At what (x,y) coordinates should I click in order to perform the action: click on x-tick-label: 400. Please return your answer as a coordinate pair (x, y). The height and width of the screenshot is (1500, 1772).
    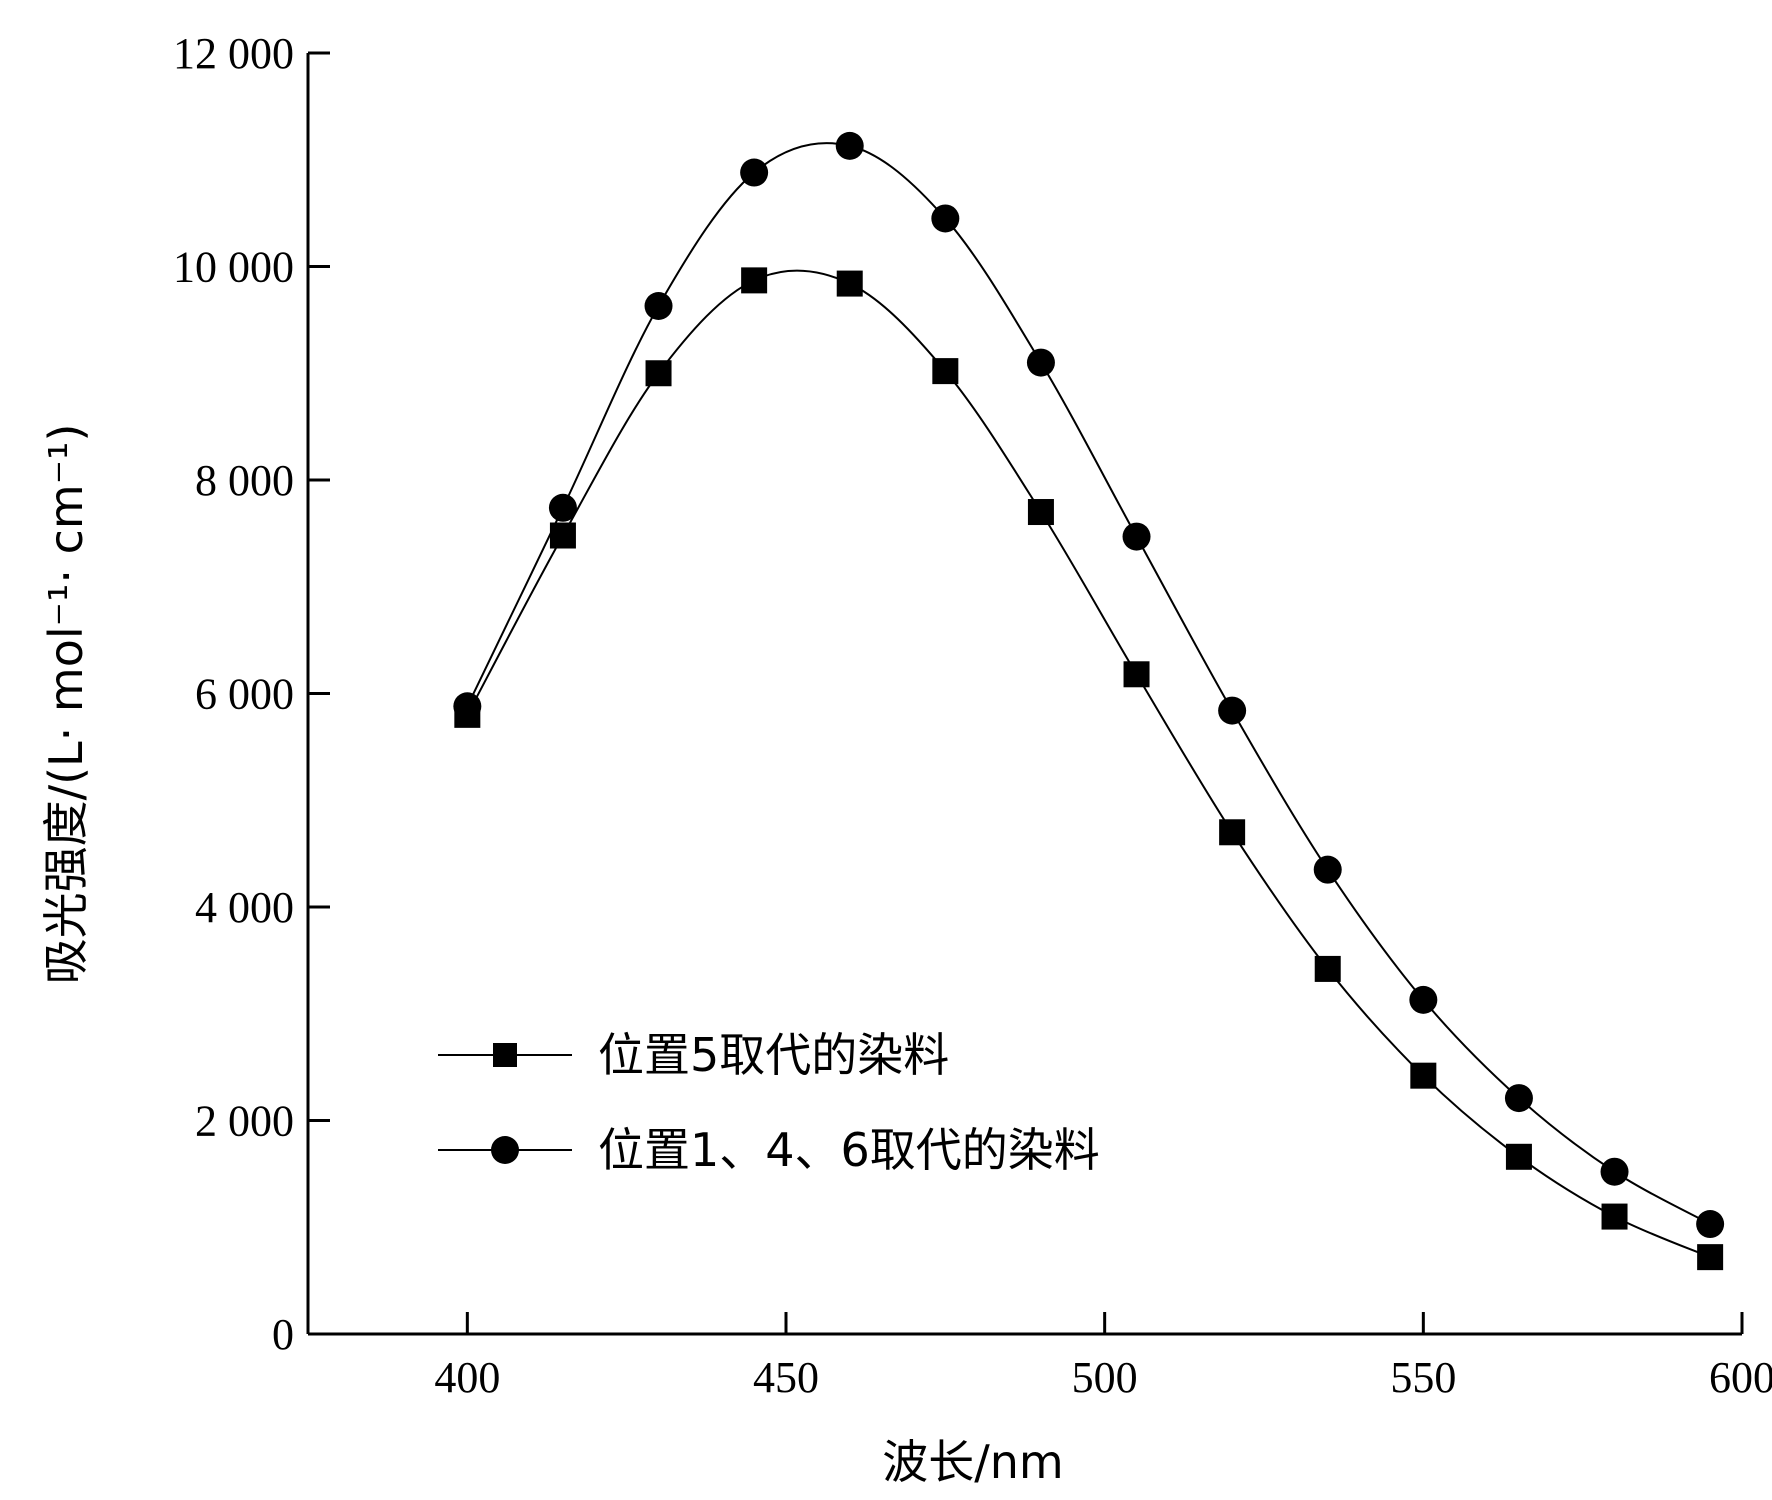
    Looking at the image, I should click on (467, 1377).